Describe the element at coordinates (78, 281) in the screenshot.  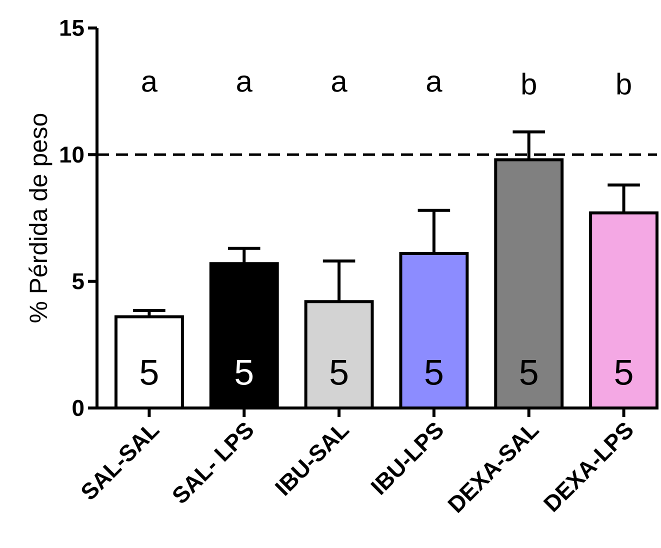
I see `y-tick-label: 5` at that location.